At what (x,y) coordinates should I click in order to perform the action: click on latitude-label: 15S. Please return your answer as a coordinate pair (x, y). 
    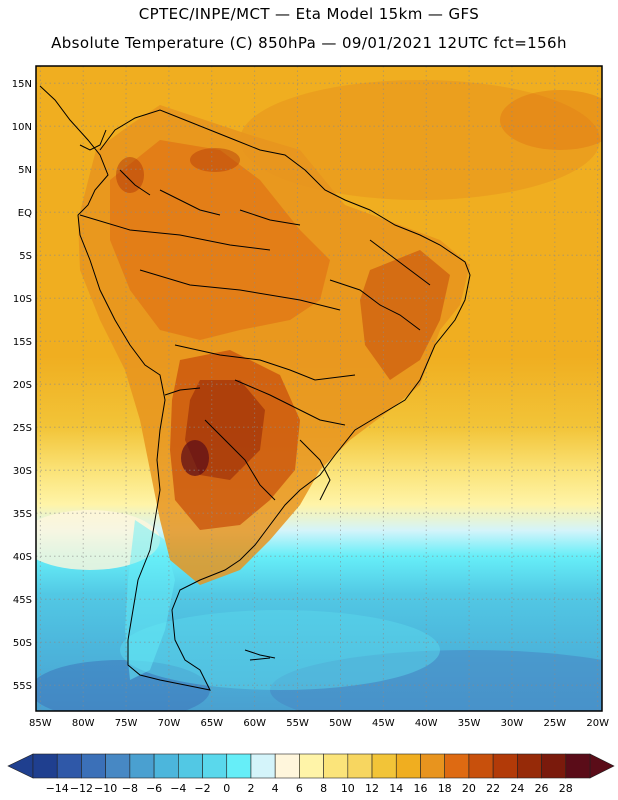
    Looking at the image, I should click on (22, 342).